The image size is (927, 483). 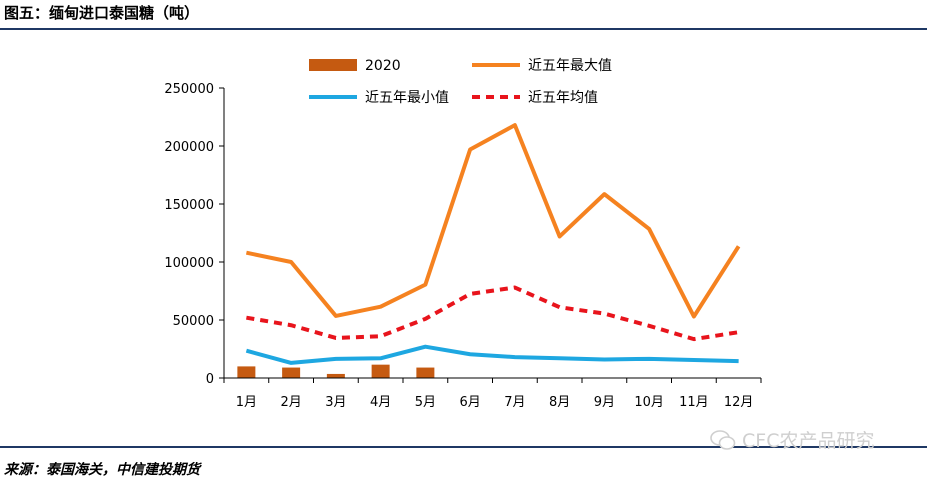 I want to click on y-tick-label: 0, so click(x=210, y=379).